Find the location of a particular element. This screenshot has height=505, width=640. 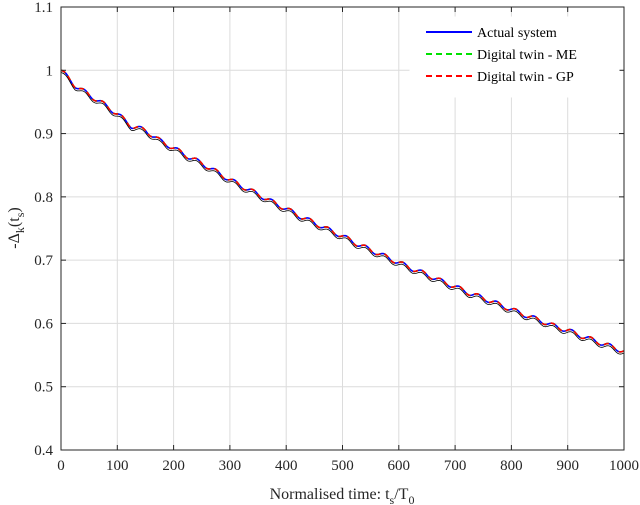

y-tick-label: 1 is located at coordinates (50, 71).